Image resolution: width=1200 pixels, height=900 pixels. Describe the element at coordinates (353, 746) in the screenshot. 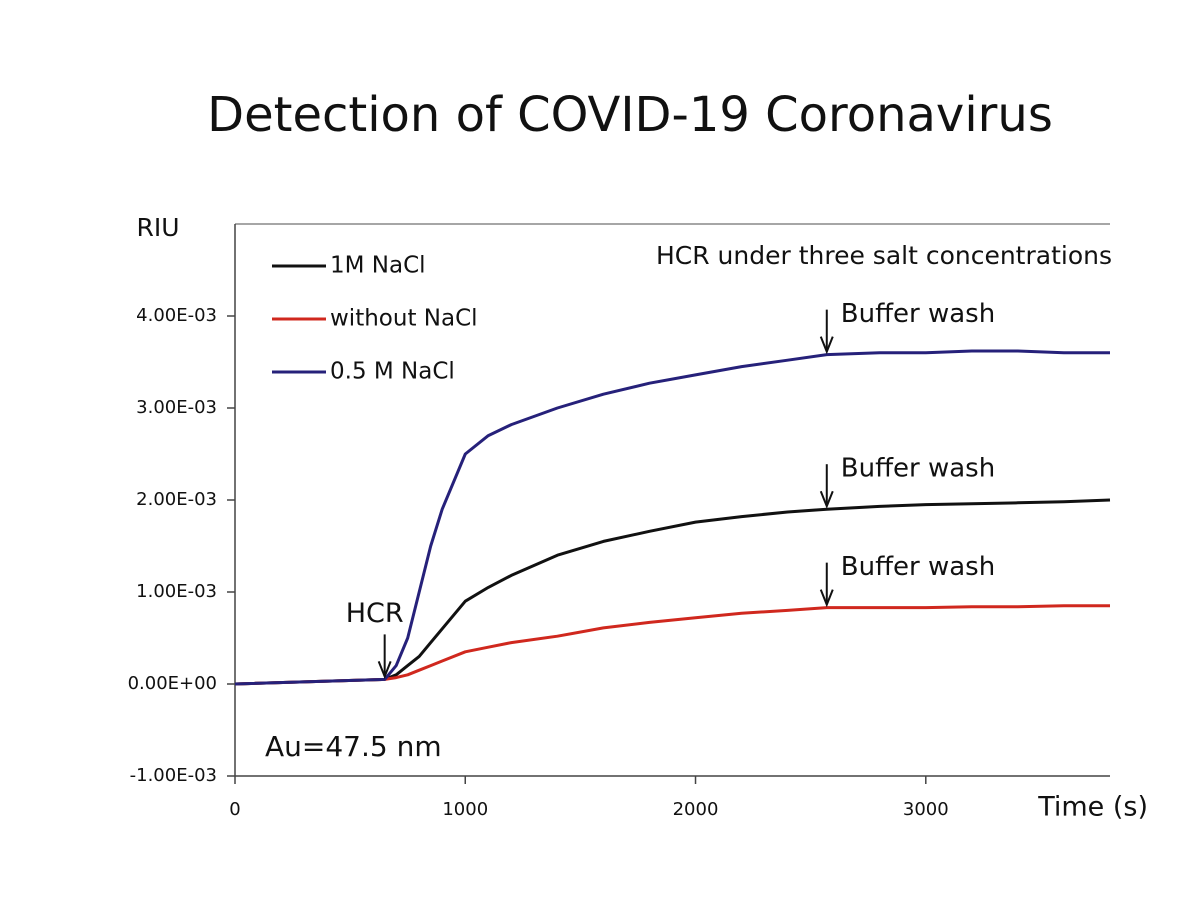

I see `note: Au=47.5 nm` at that location.